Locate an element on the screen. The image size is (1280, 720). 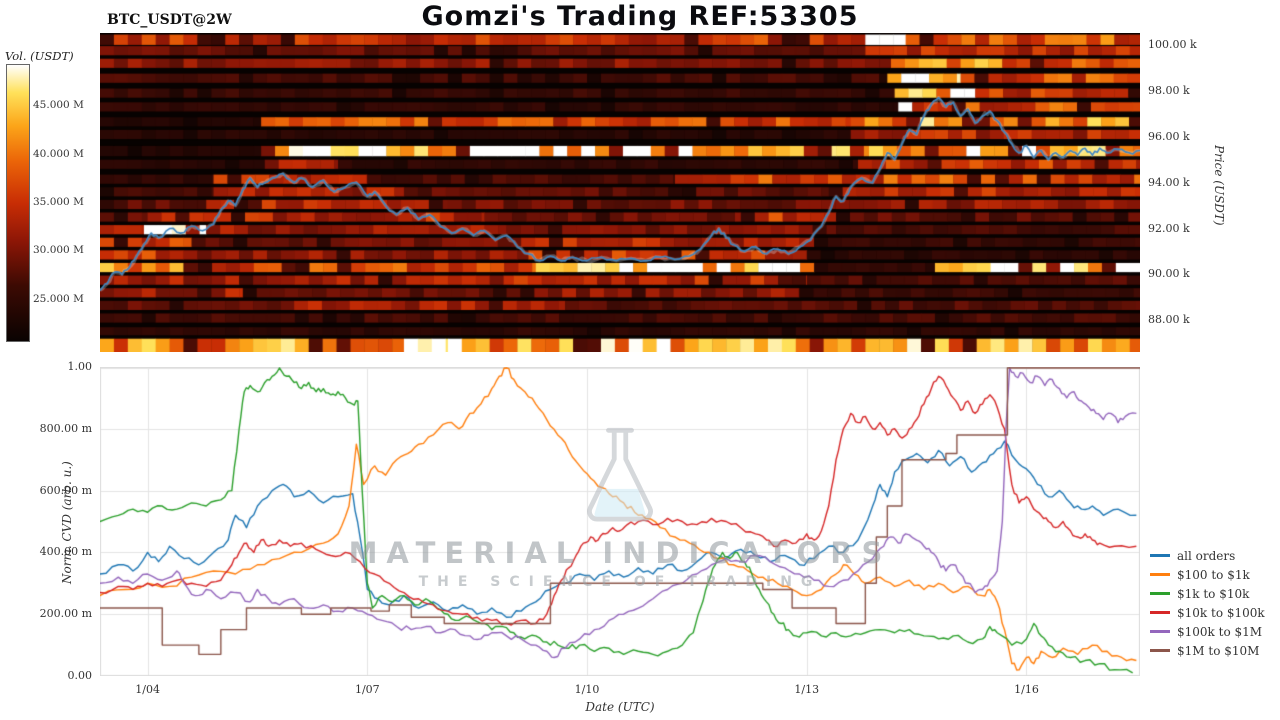
date-axis-label: Date (UTC) is located at coordinates (620, 707).